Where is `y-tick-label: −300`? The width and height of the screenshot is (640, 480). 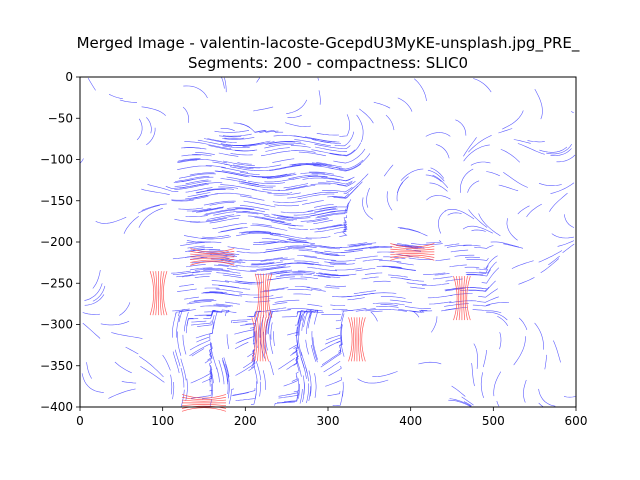 y-tick-label: −300 is located at coordinates (56, 325).